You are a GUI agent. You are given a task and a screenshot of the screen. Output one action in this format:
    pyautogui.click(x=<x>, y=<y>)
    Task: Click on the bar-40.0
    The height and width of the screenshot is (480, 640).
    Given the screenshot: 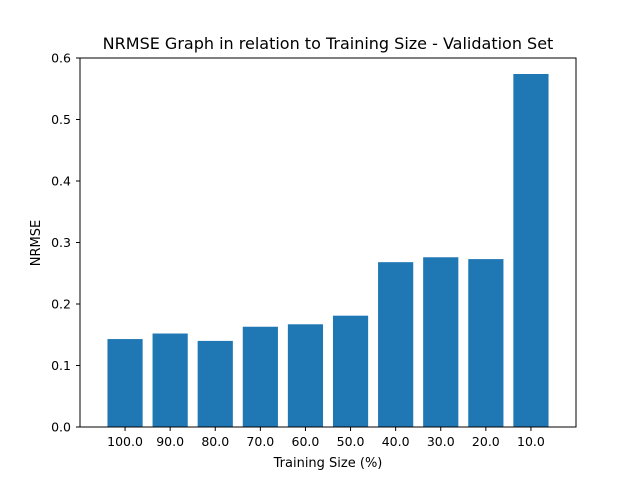 What is the action you would take?
    pyautogui.click(x=396, y=344)
    